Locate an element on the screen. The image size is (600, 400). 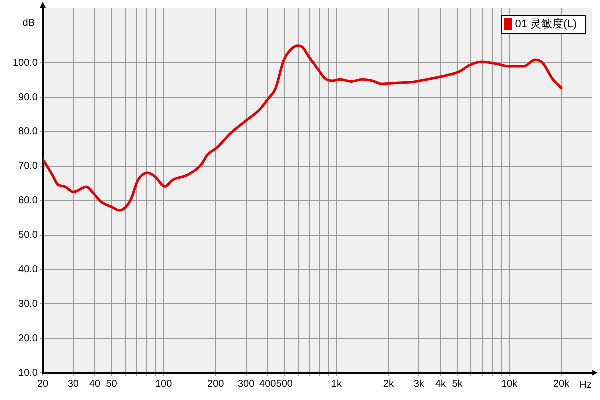
x-axis-title: Hz is located at coordinates (586, 385).